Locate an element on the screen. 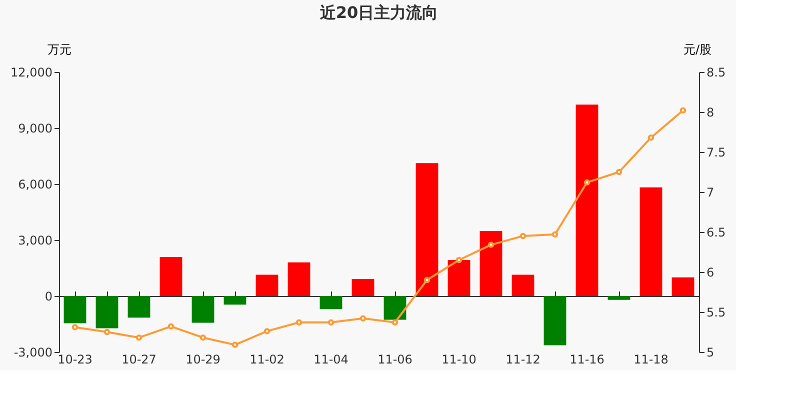  y-tick-label: 12,000 is located at coordinates (31, 73).